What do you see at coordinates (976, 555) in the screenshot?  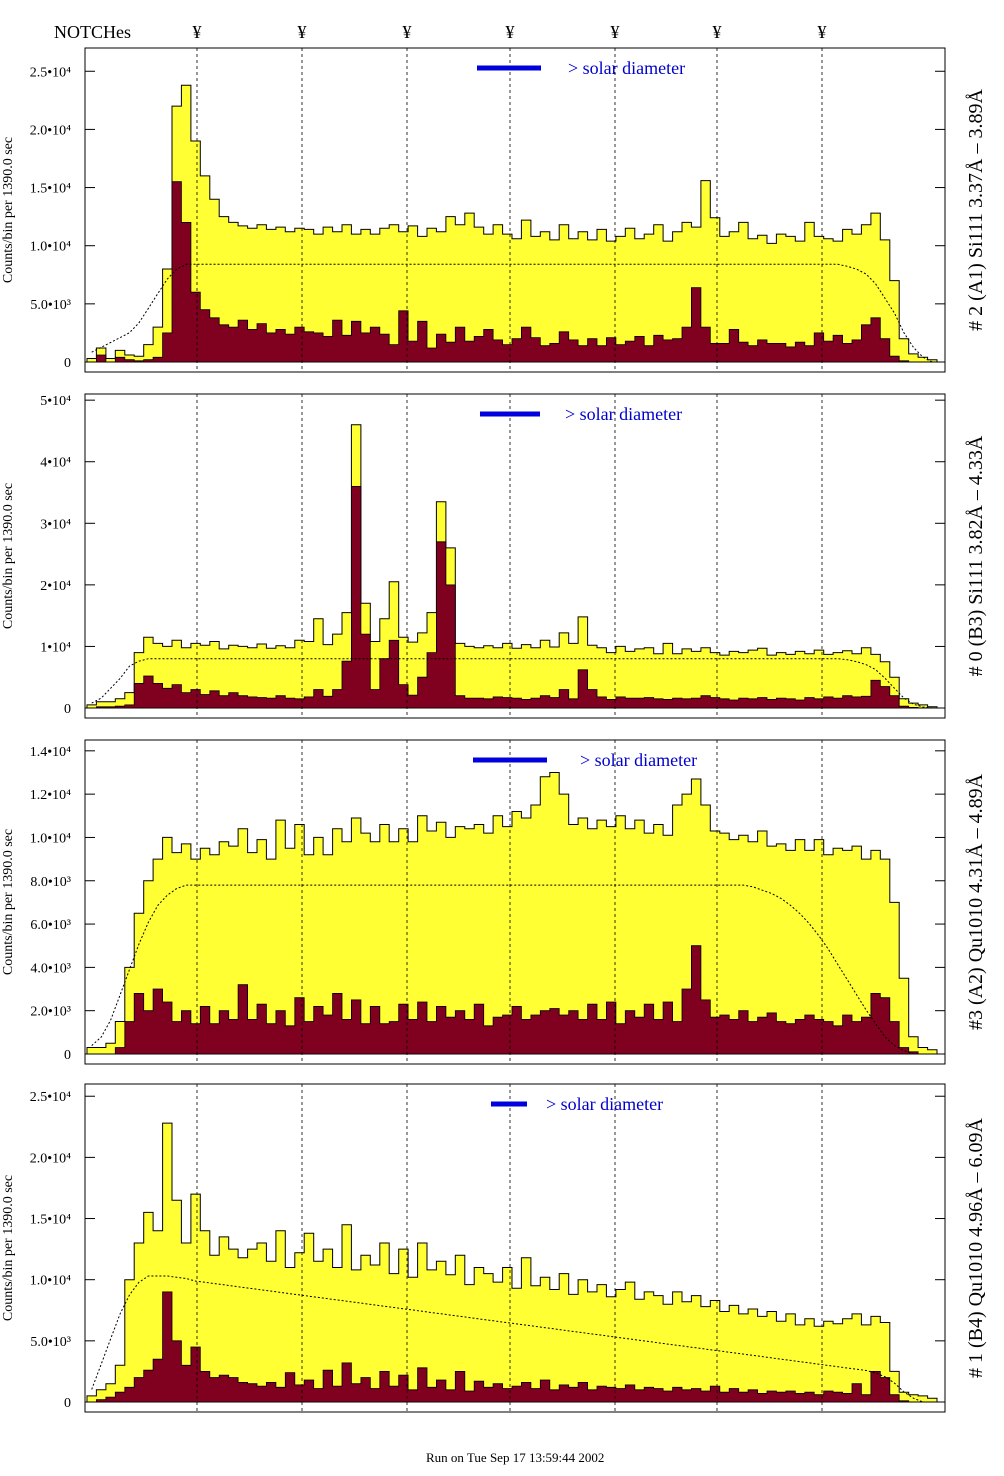 I see `panel-title: # 0 (B3) Si111 3.82Å – 4.33Å` at bounding box center [976, 555].